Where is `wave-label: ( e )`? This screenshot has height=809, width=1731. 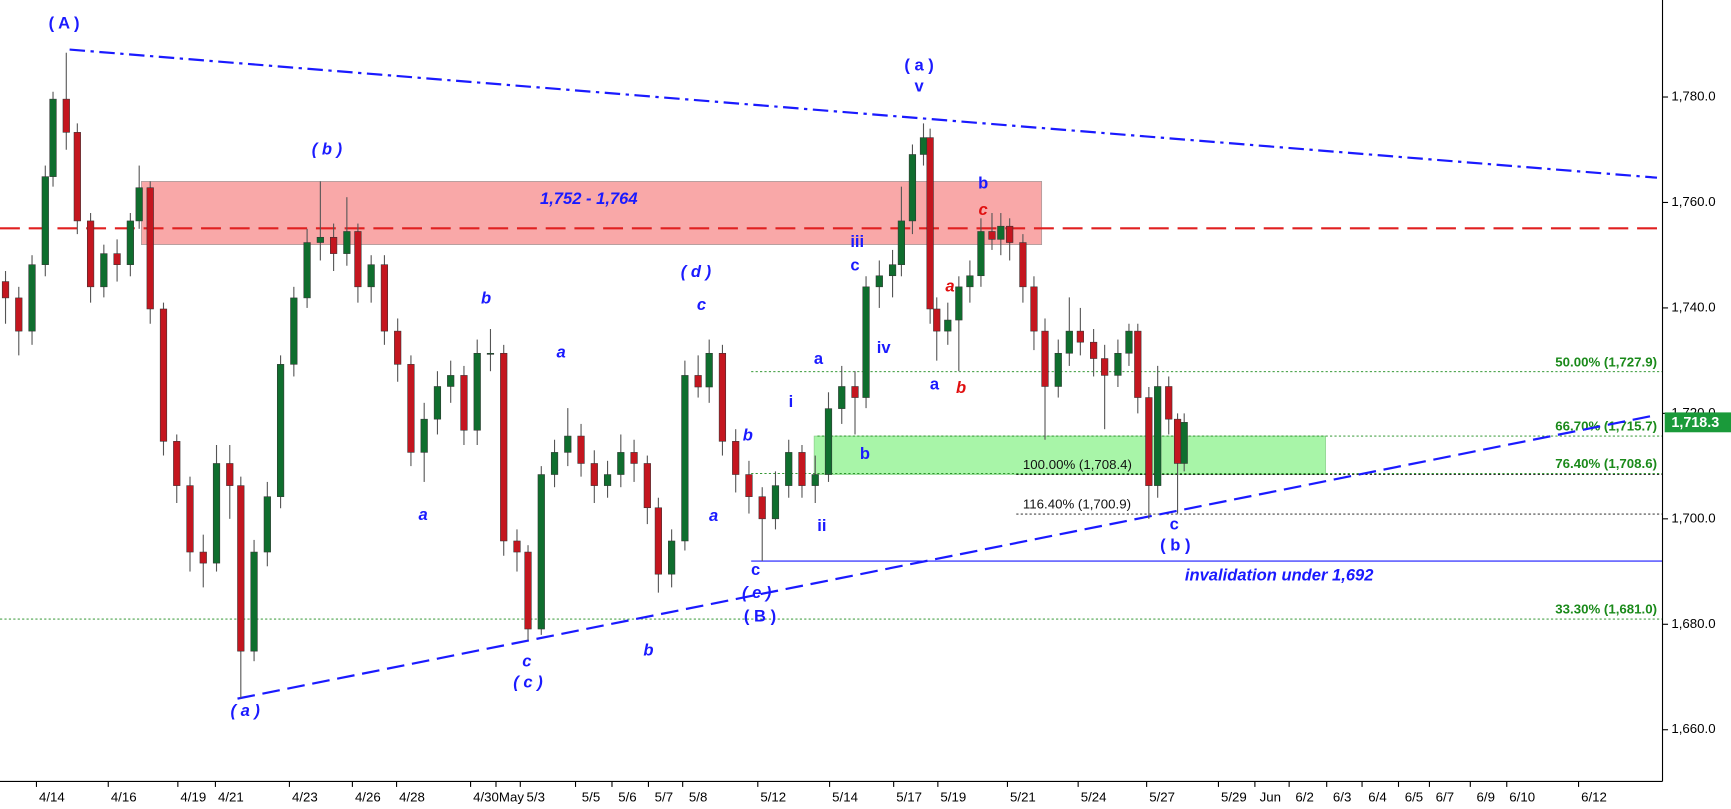
wave-label: ( e ) is located at coordinates (757, 592).